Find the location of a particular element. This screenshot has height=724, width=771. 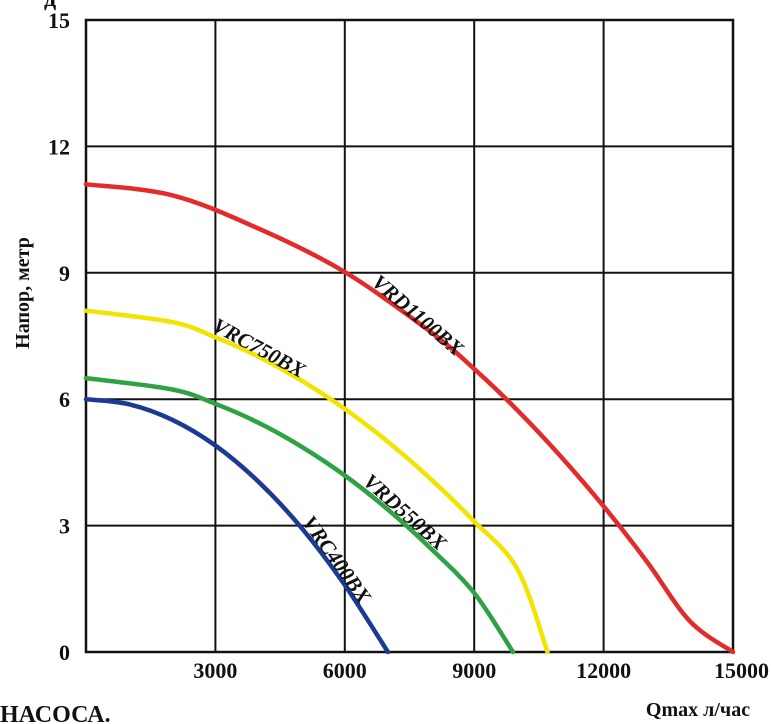

y-tick-label: 15 is located at coordinates (59, 20).